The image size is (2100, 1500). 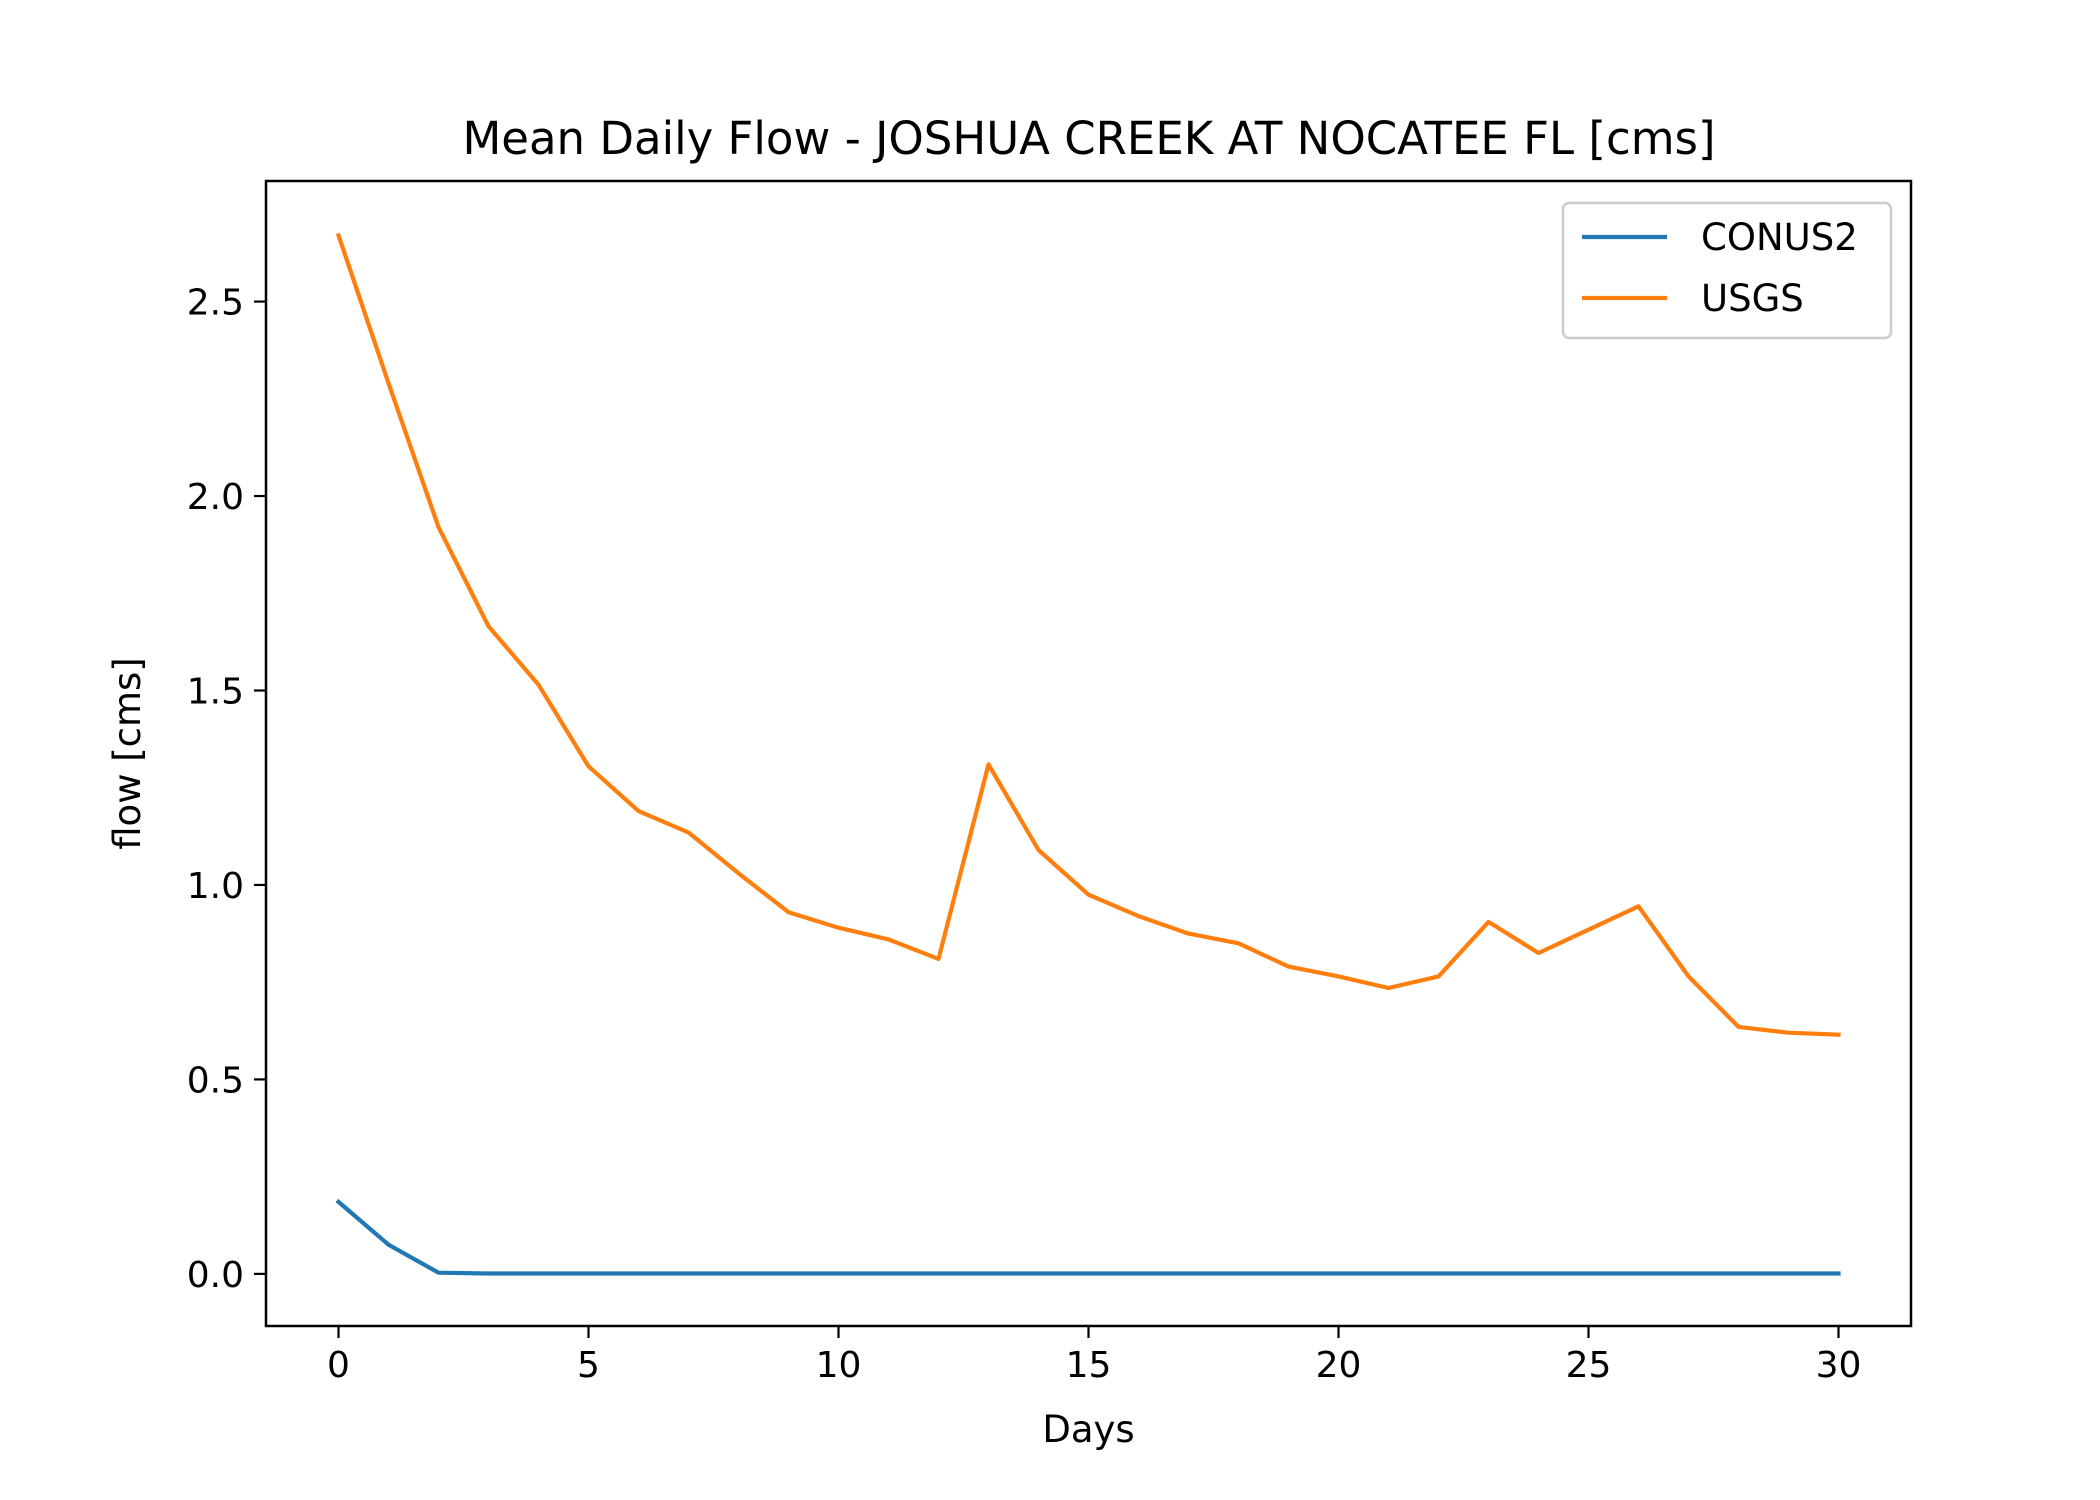 I want to click on x-tick-label: 15, so click(x=1089, y=1365).